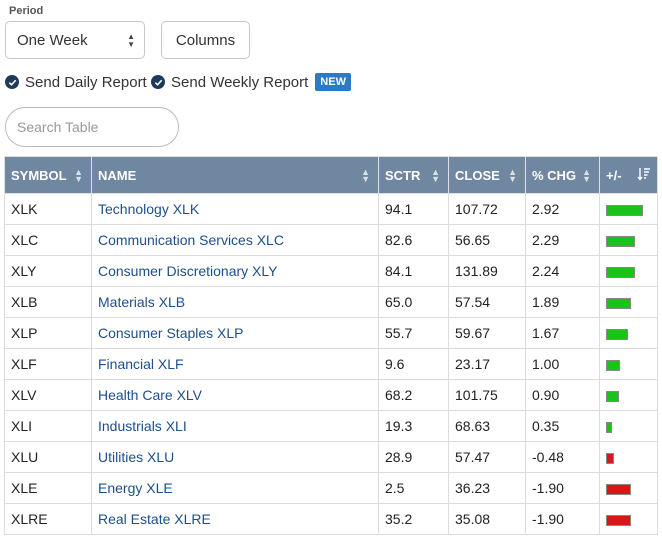  What do you see at coordinates (333, 82) in the screenshot?
I see `new-badge: NEW` at bounding box center [333, 82].